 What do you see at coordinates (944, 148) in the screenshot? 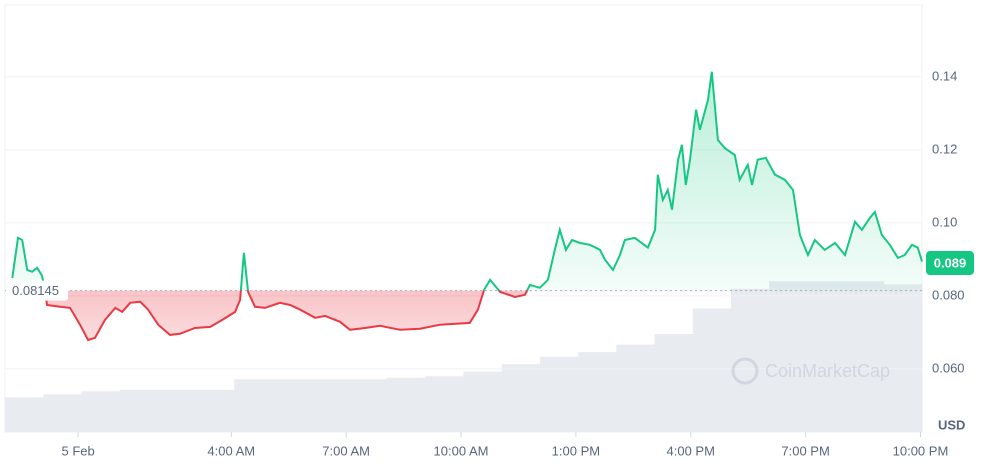
I see `y-tick-label: 0.12` at bounding box center [944, 148].